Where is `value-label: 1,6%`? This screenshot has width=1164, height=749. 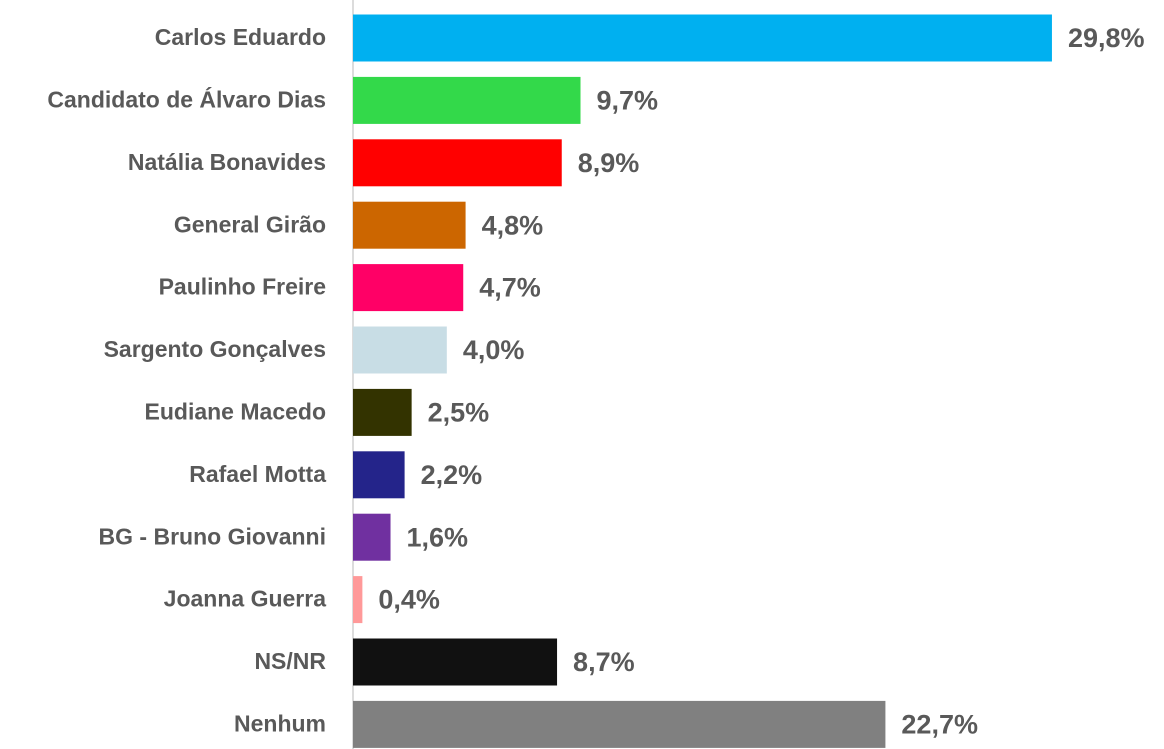 value-label: 1,6% is located at coordinates (438, 537).